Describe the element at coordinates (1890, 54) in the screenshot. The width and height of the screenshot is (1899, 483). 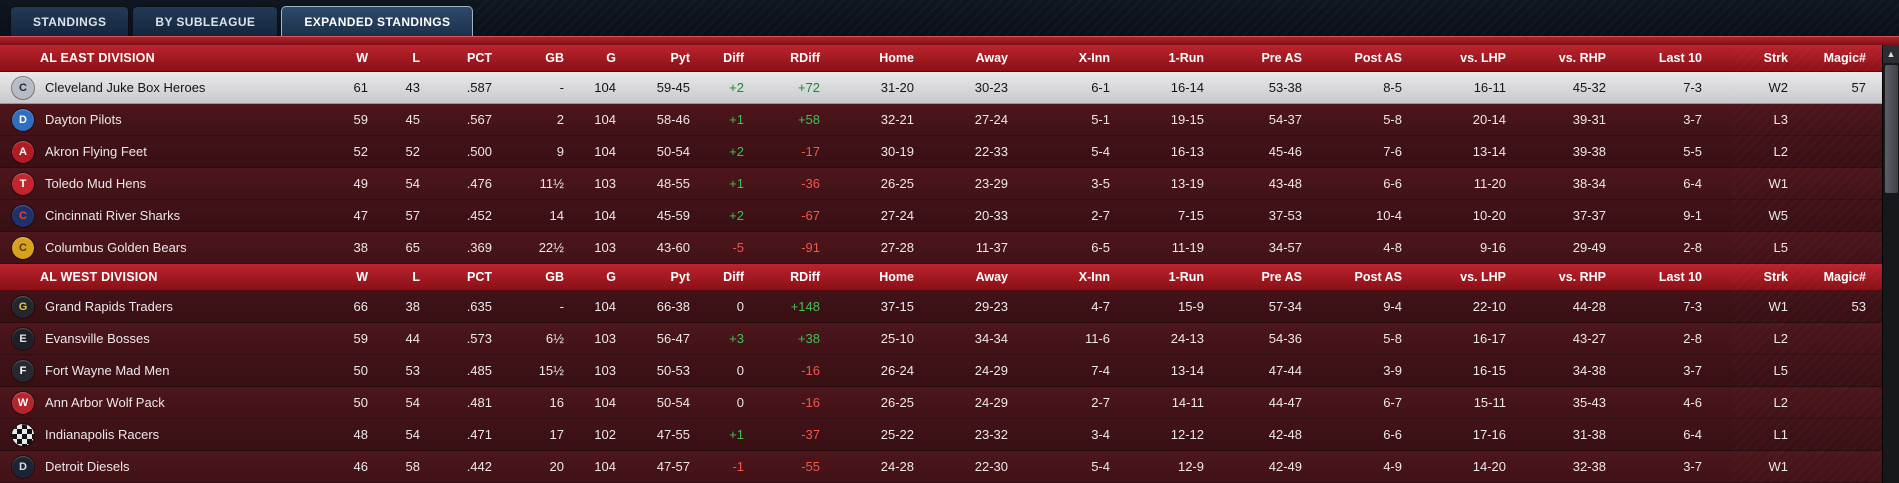
I see `scroll-up-arrow: ▲` at that location.